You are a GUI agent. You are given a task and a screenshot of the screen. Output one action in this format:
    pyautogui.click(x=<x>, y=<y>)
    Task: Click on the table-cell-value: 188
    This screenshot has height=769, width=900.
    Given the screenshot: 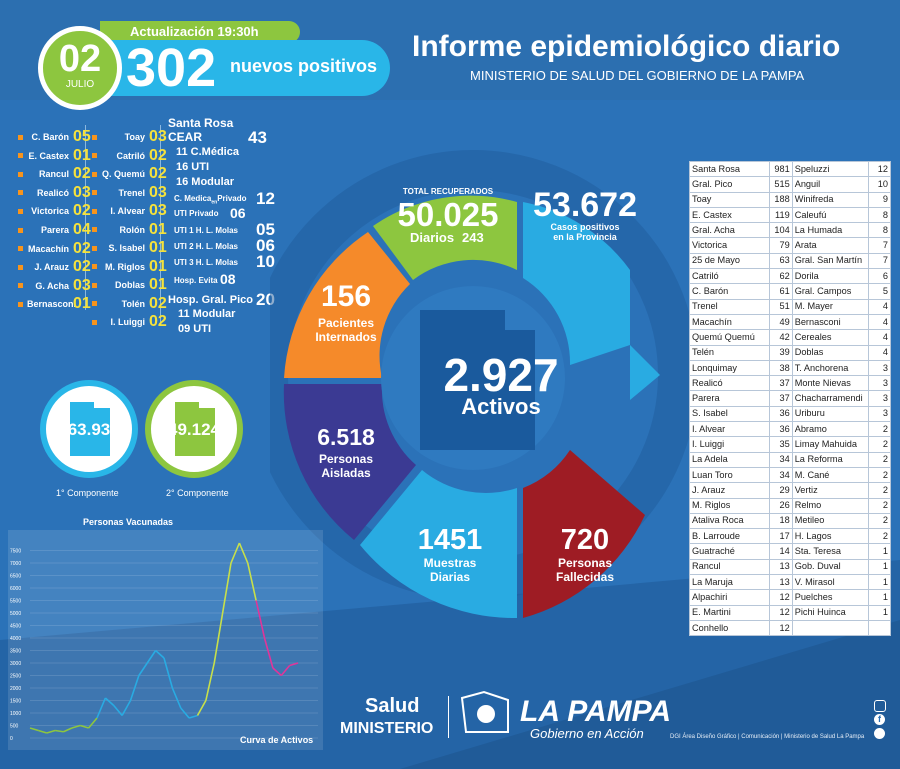 What is the action you would take?
    pyautogui.click(x=781, y=199)
    